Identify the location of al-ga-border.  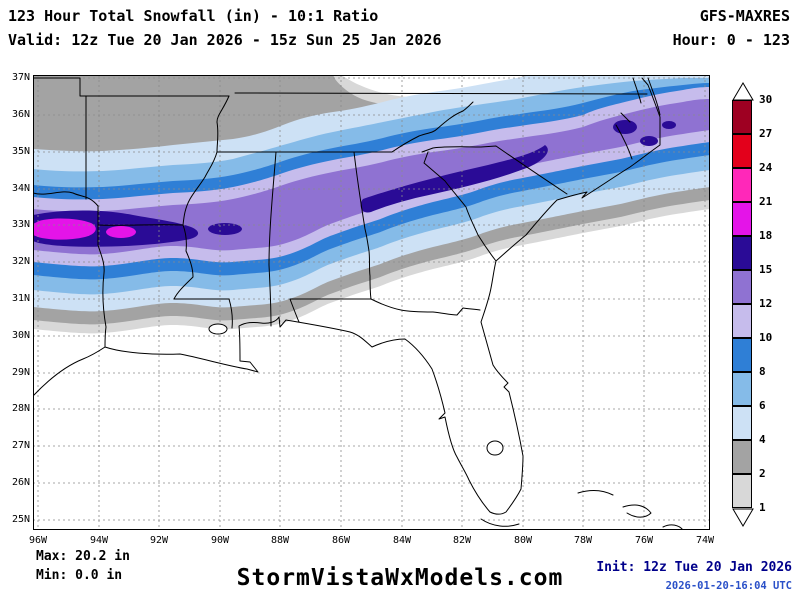
(362, 225).